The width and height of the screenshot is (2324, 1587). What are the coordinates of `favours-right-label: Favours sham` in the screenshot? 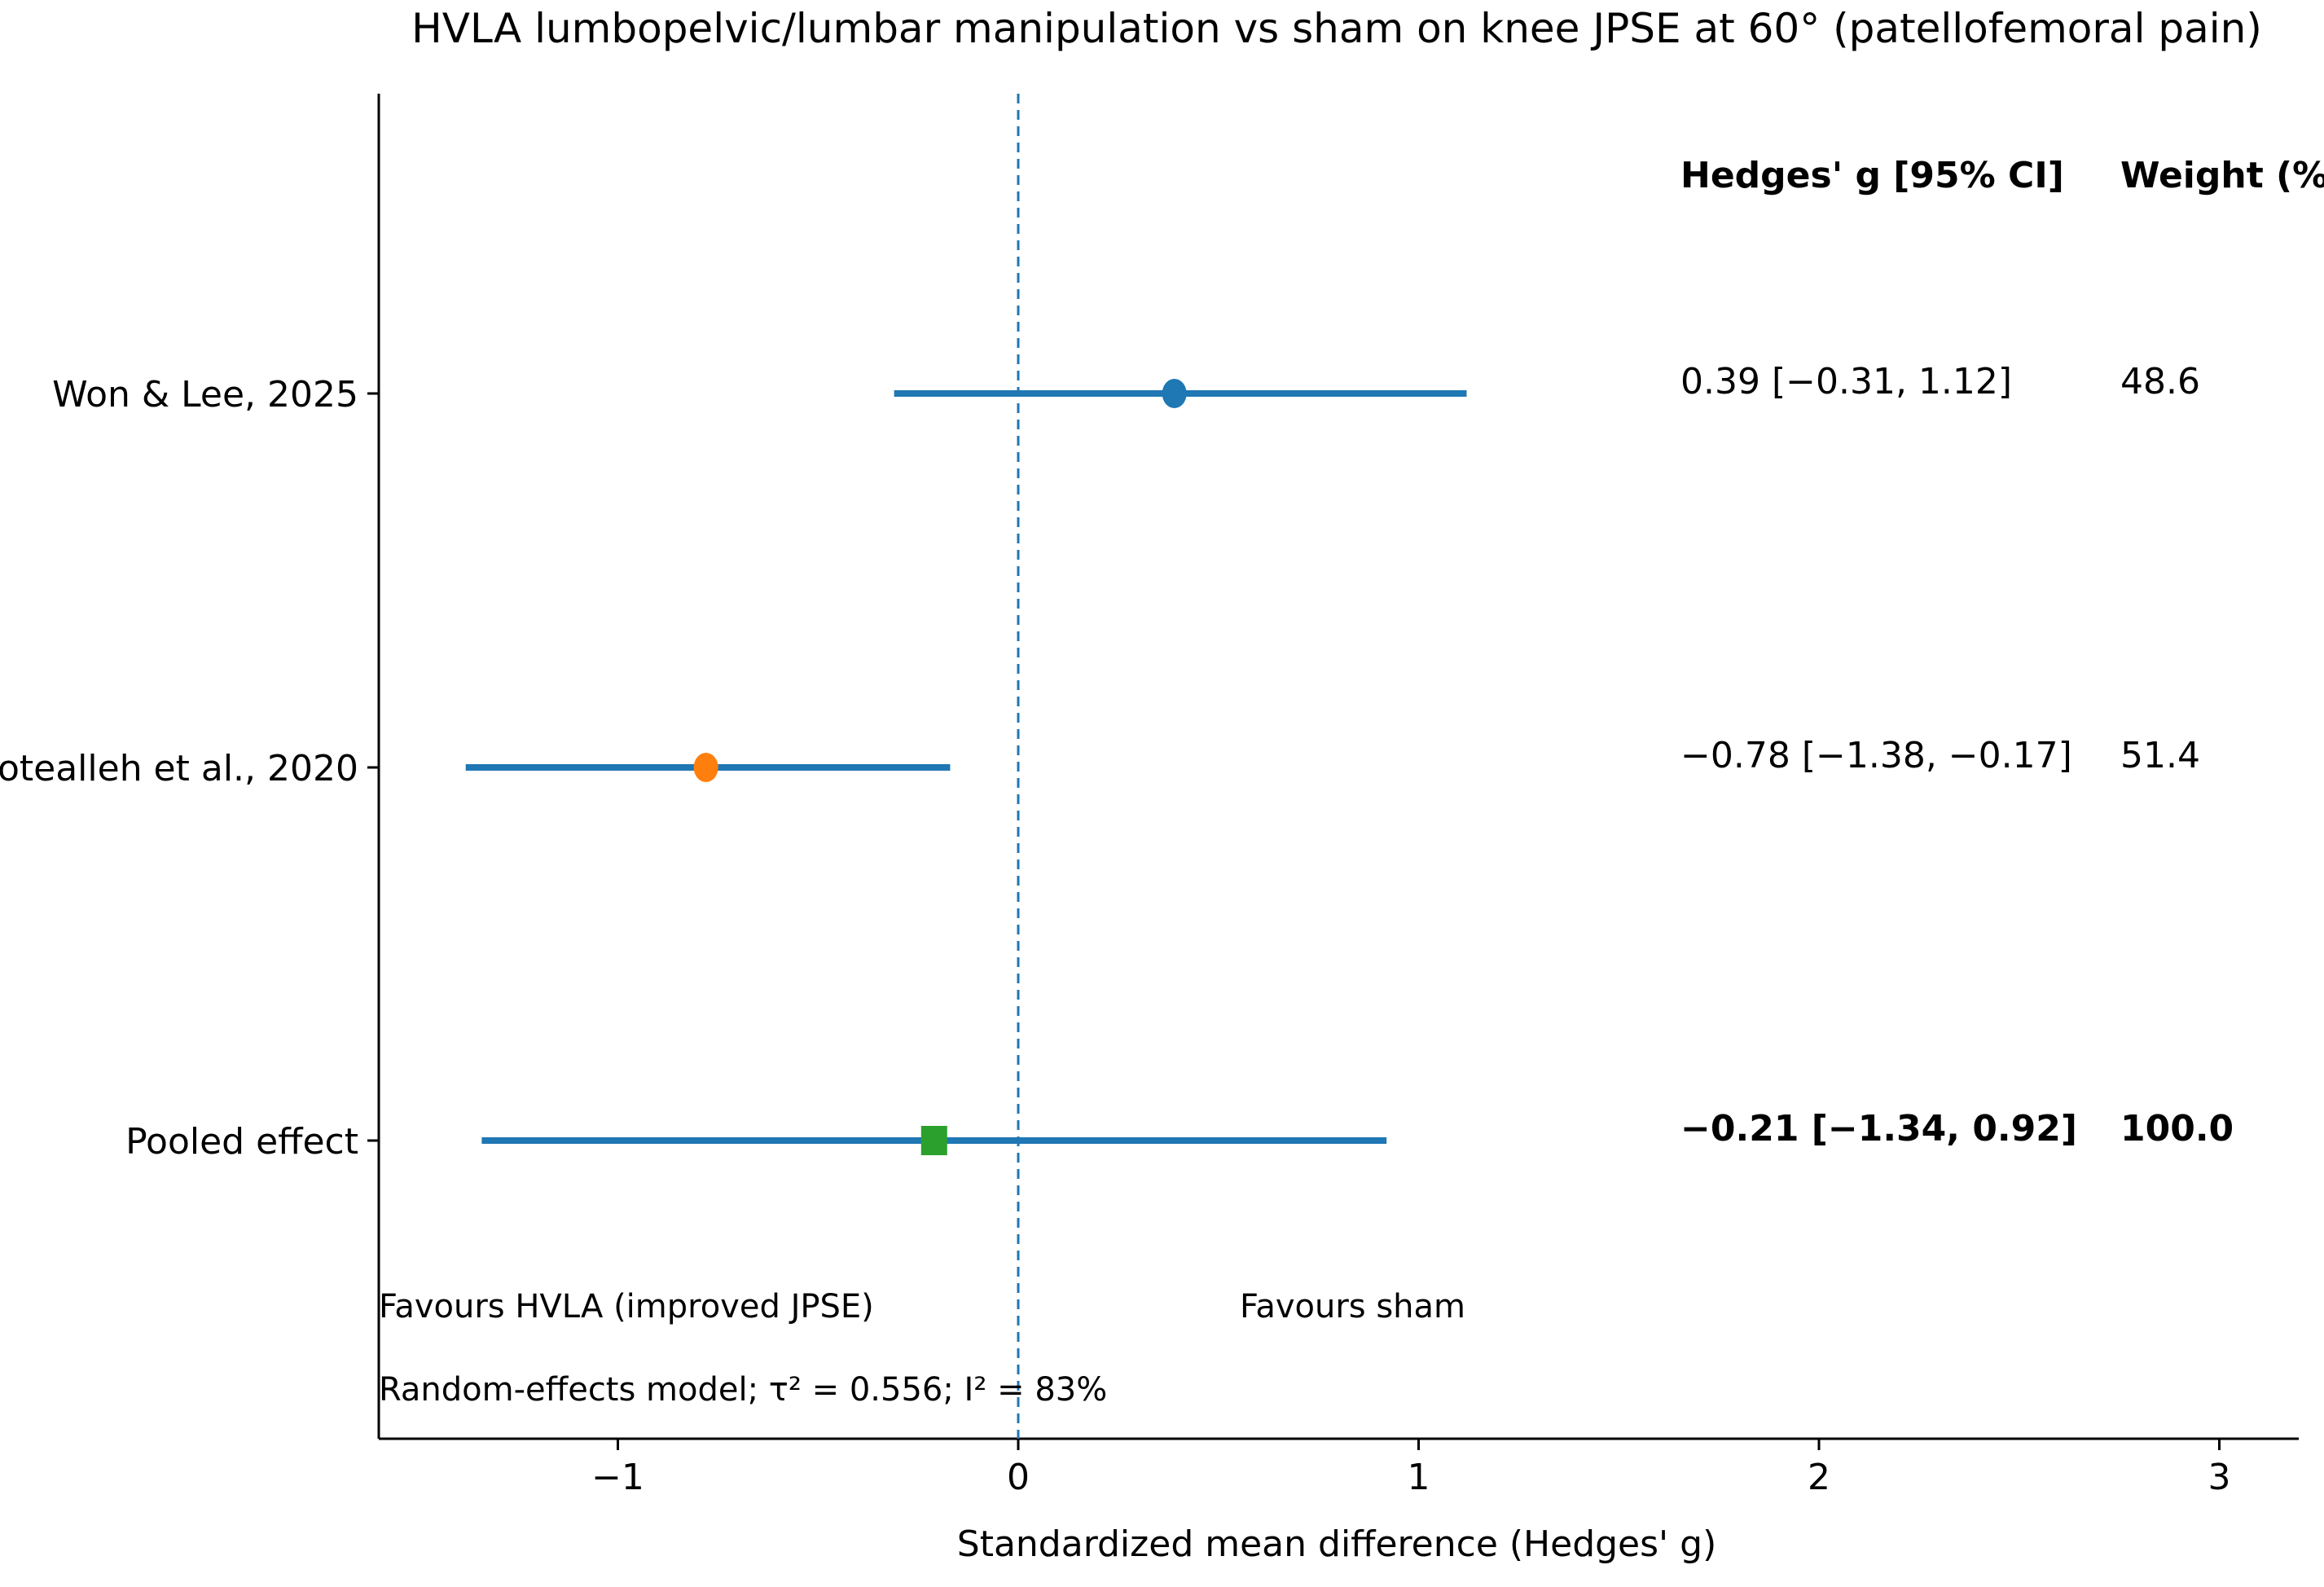 It's located at (1352, 1306).